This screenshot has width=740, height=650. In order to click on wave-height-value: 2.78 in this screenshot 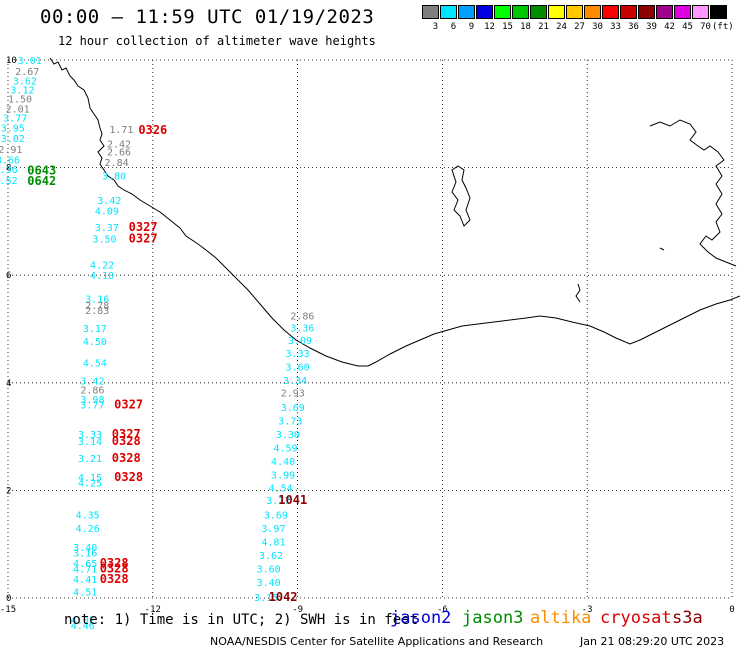, I will do `click(97, 306)`.